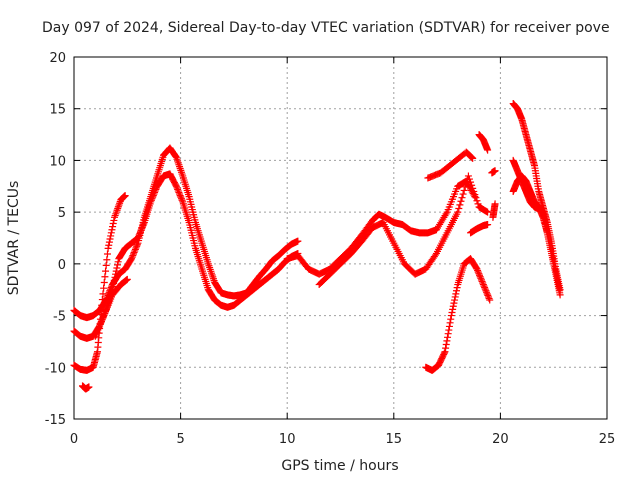 The width and height of the screenshot is (640, 480). What do you see at coordinates (450, 165) in the screenshot?
I see `series-track-i` at bounding box center [450, 165].